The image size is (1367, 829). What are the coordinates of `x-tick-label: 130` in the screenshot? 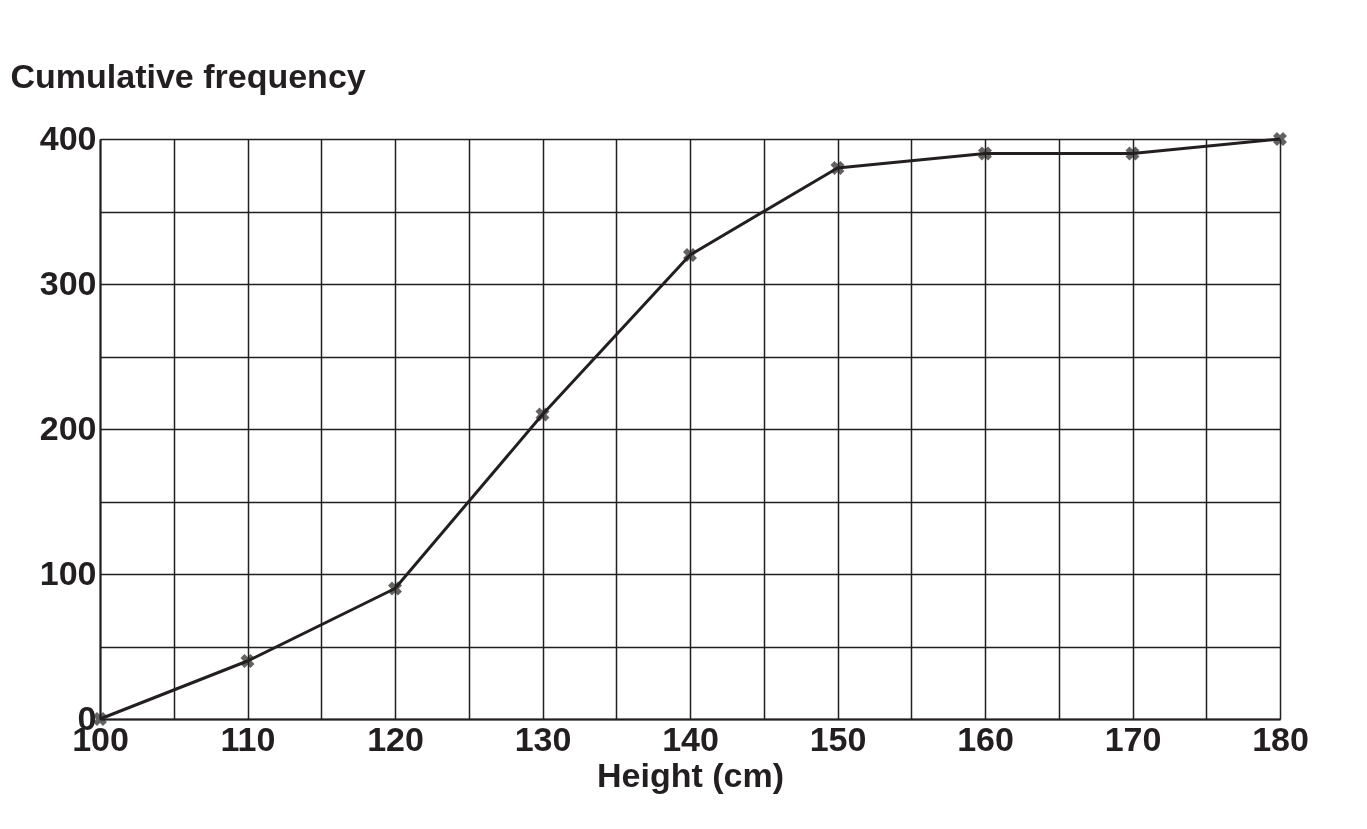 It's located at (543, 738).